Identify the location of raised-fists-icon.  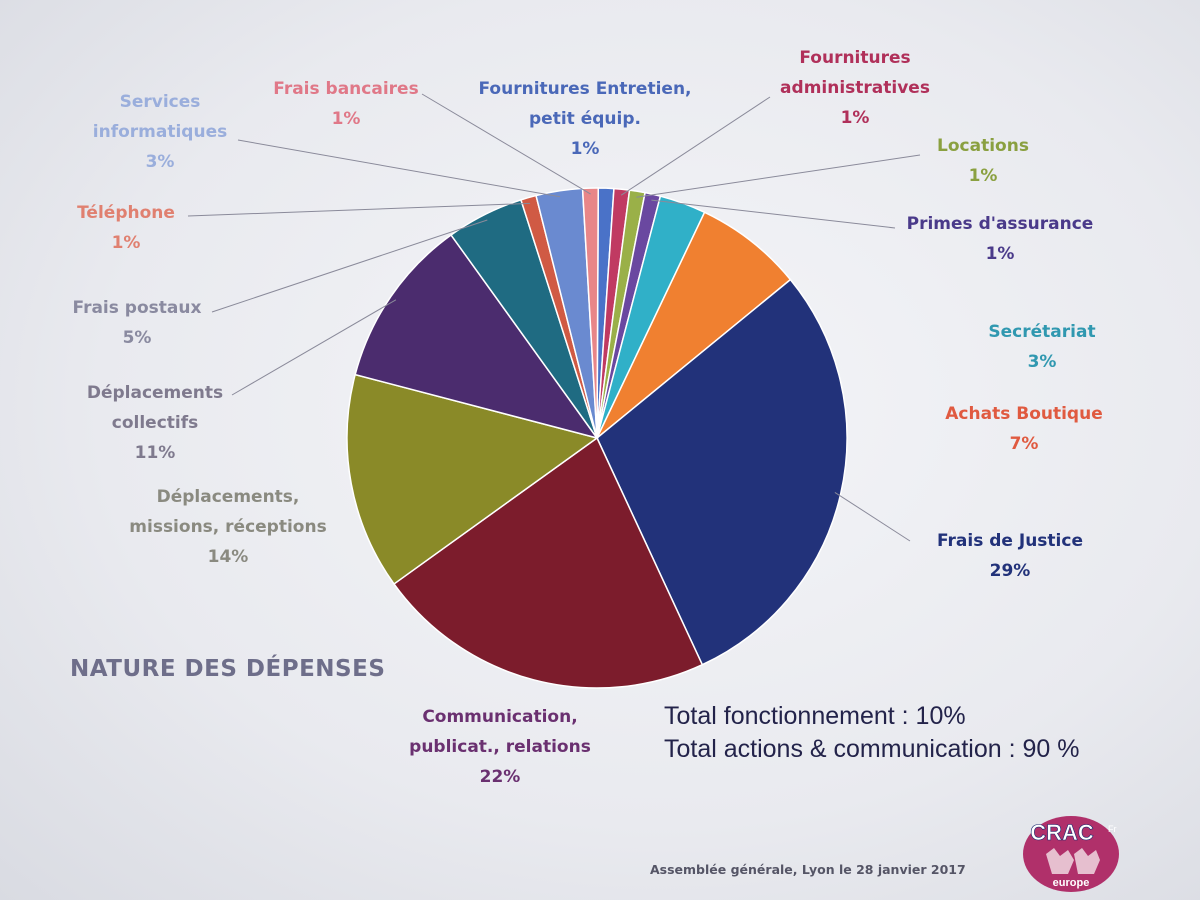
(1060, 861).